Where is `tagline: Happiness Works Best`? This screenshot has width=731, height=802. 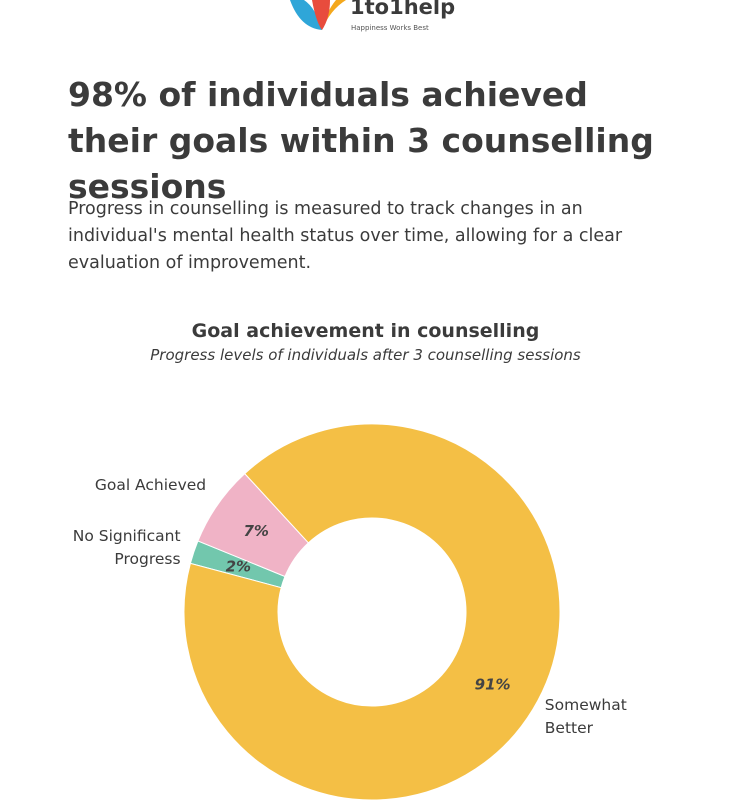
tagline: Happiness Works Best is located at coordinates (390, 28).